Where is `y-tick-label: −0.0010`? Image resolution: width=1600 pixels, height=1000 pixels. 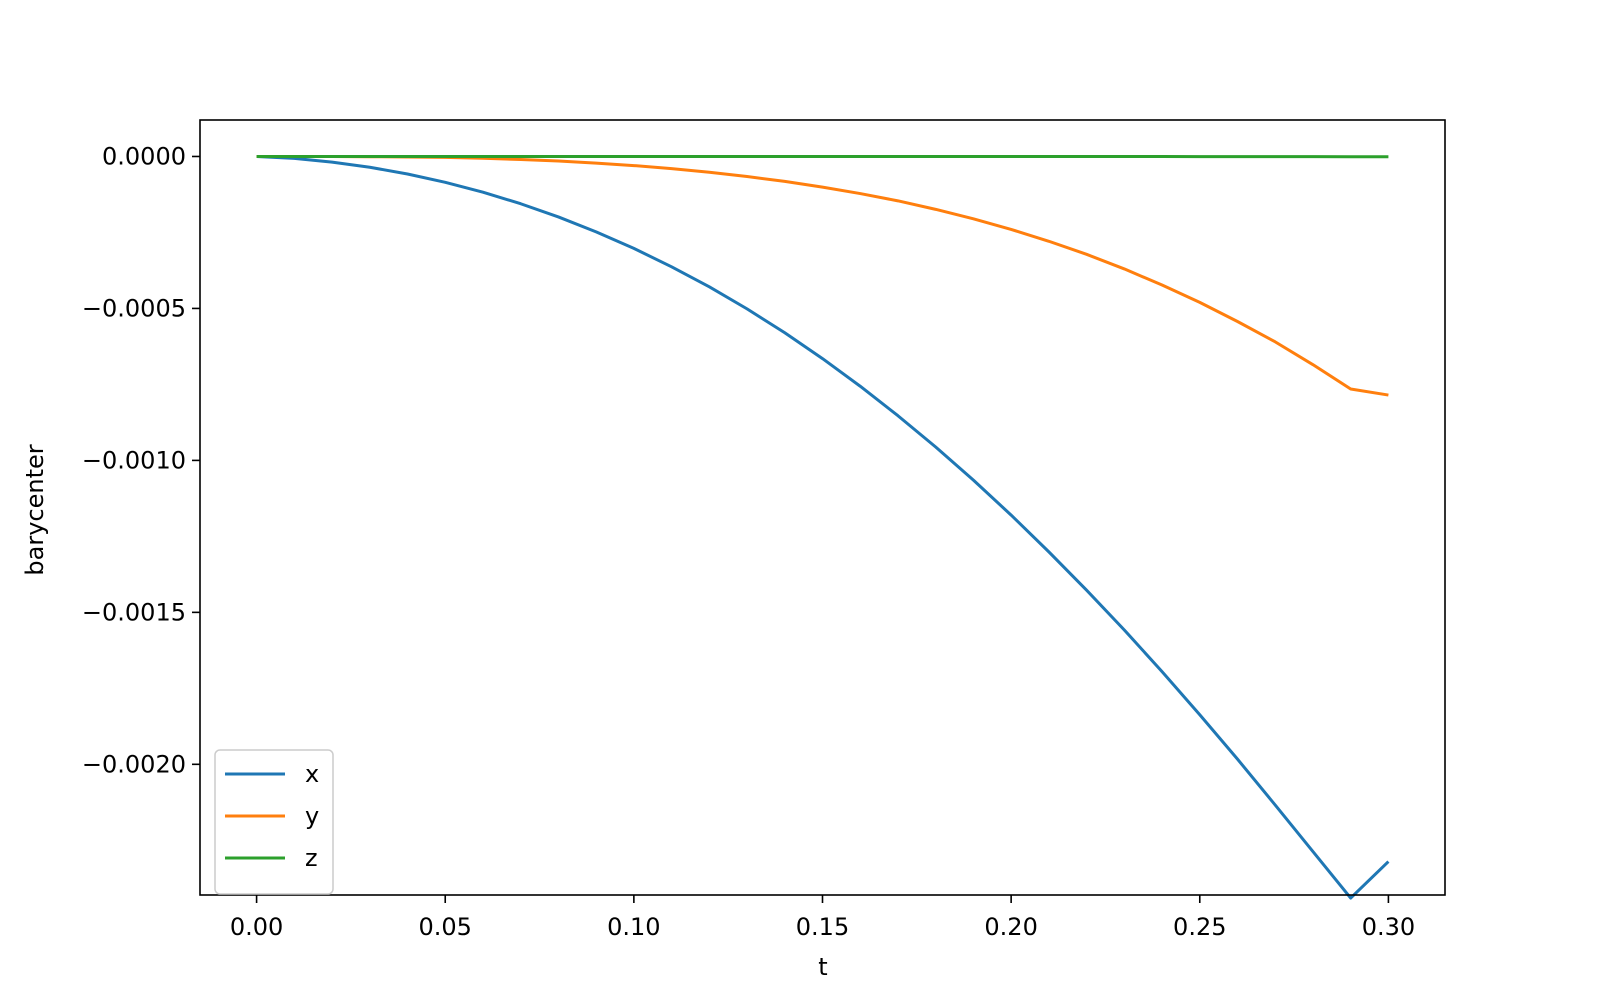
y-tick-label: −0.0010 is located at coordinates (134, 460).